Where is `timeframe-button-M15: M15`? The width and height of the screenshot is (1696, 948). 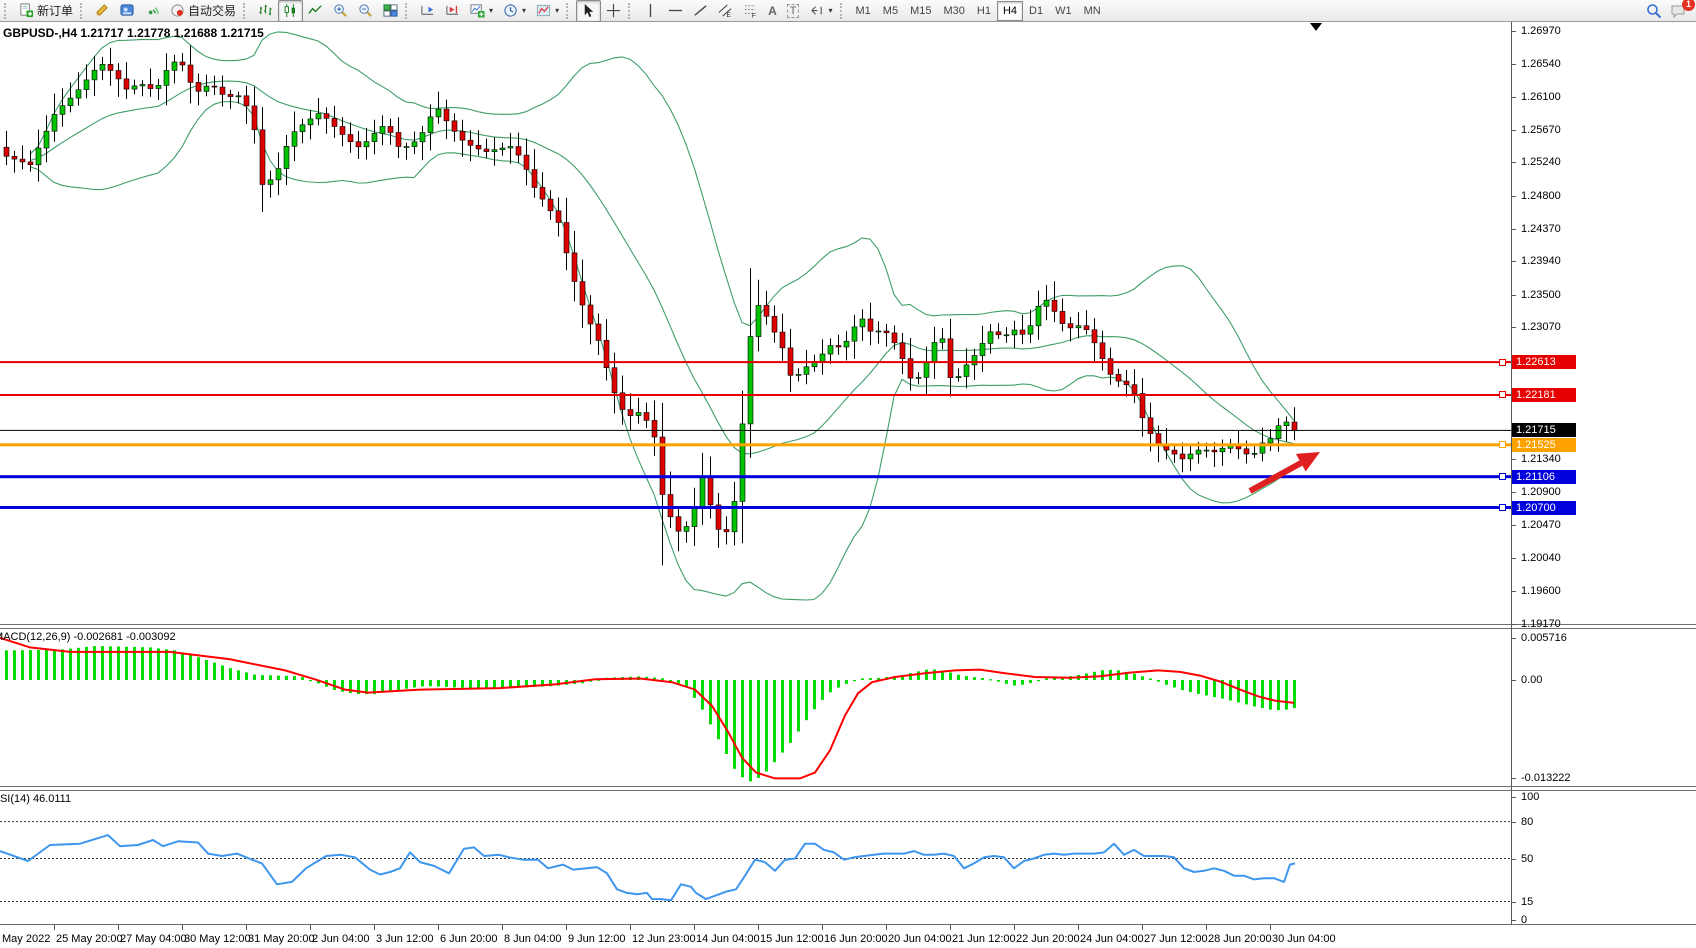 timeframe-button-M15: M15 is located at coordinates (921, 10).